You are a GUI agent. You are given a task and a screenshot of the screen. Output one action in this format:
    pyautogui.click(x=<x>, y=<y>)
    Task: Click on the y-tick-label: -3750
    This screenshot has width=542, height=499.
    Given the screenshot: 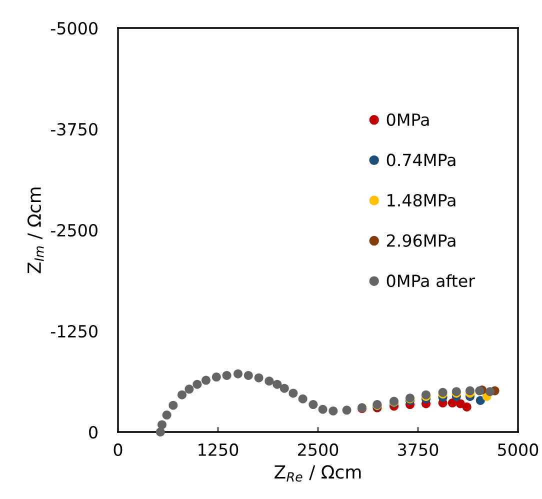 What is the action you would take?
    pyautogui.click(x=74, y=129)
    